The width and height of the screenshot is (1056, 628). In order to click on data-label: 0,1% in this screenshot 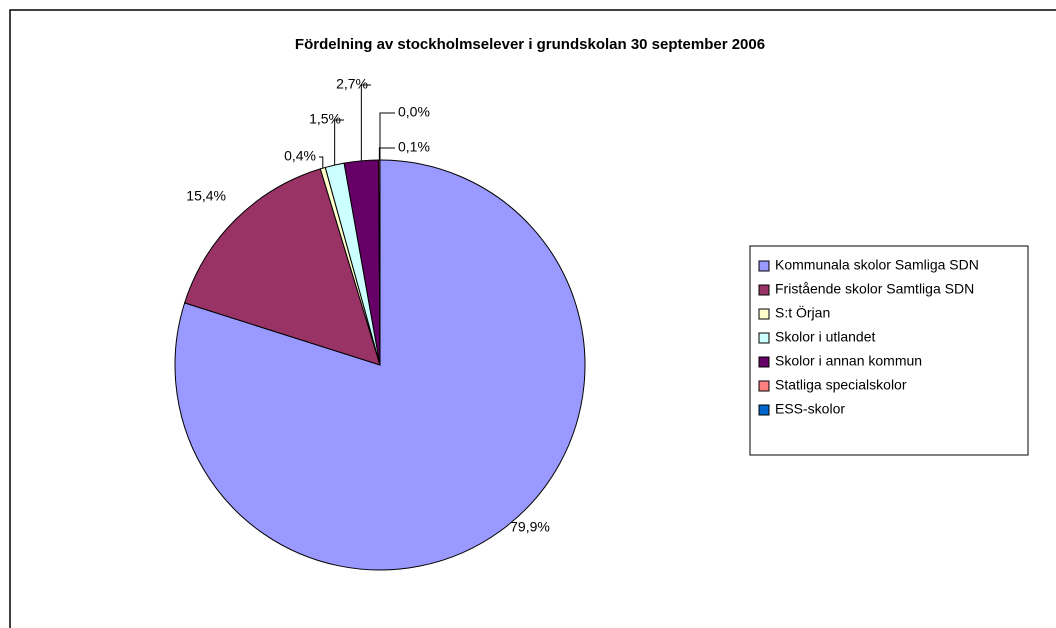, I will do `click(414, 147)`.